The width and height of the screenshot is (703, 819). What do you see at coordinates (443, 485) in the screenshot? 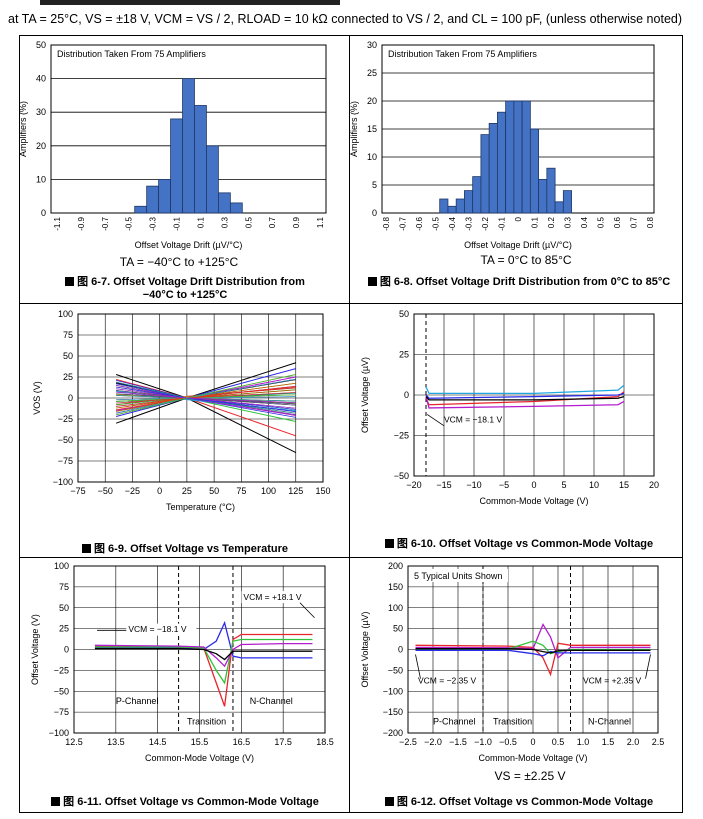
I see `x-tick-label: −15` at bounding box center [443, 485].